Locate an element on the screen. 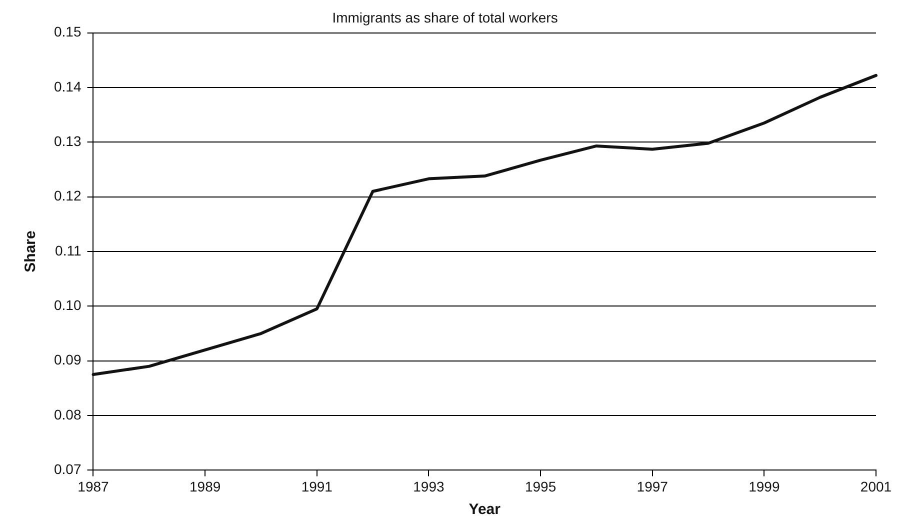 The image size is (924, 529). y-tick-label: 0.07 is located at coordinates (68, 469).